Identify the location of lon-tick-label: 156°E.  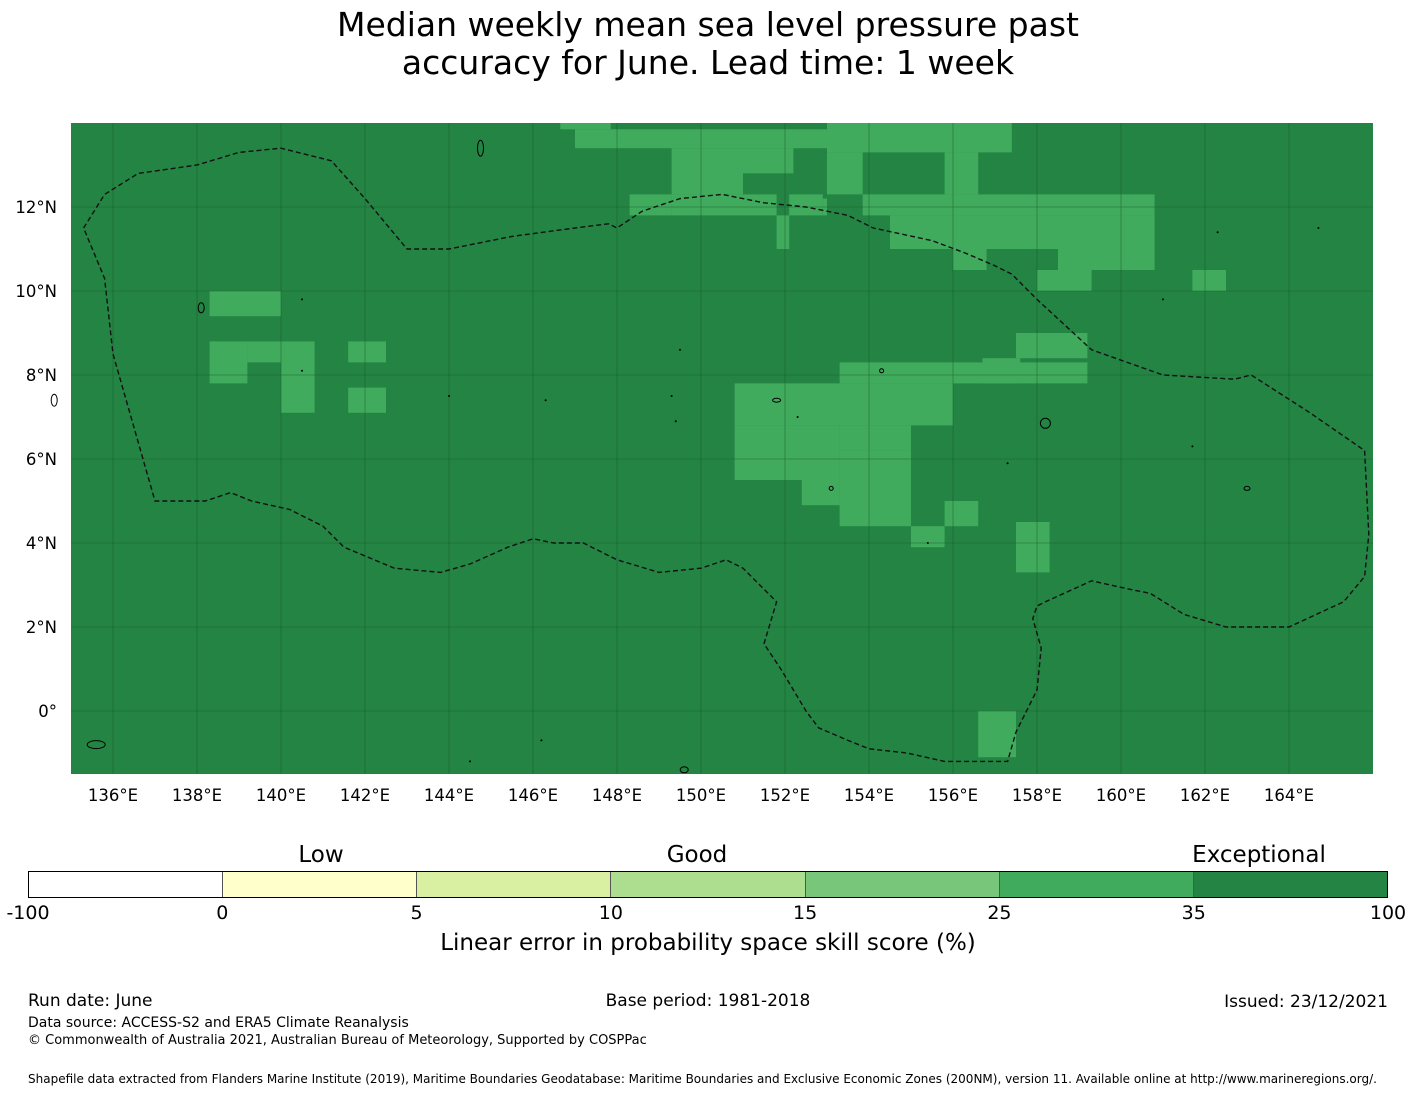
(953, 795).